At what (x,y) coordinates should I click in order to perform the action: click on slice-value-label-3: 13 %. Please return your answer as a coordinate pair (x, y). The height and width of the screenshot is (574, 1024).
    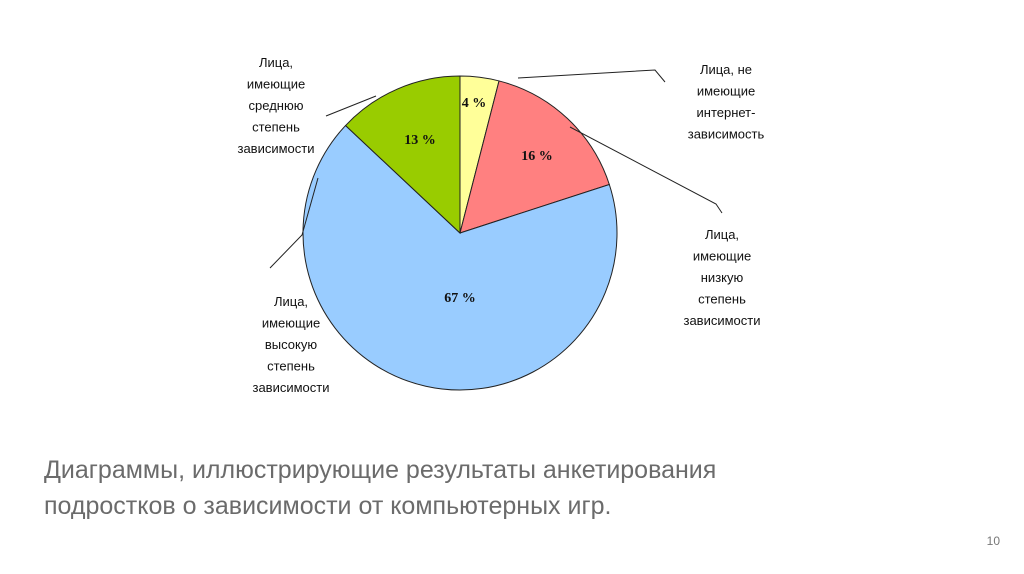
    Looking at the image, I should click on (420, 140).